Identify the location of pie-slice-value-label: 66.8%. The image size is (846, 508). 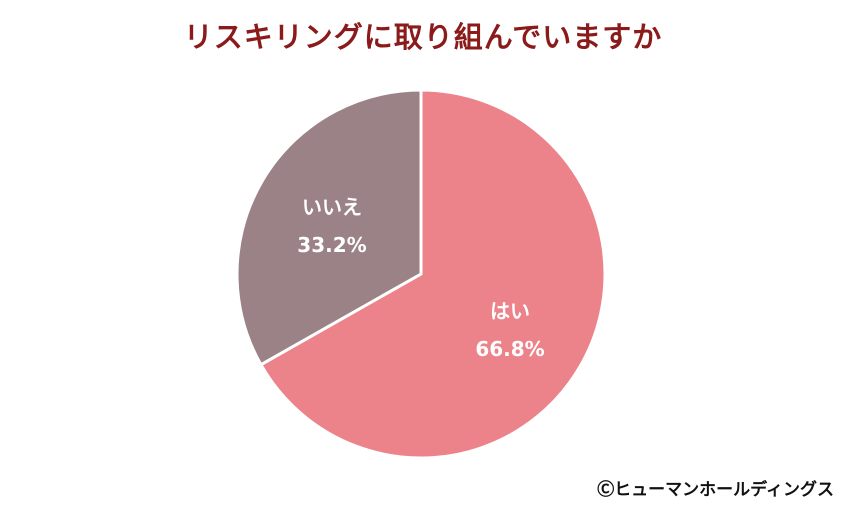
(509, 349).